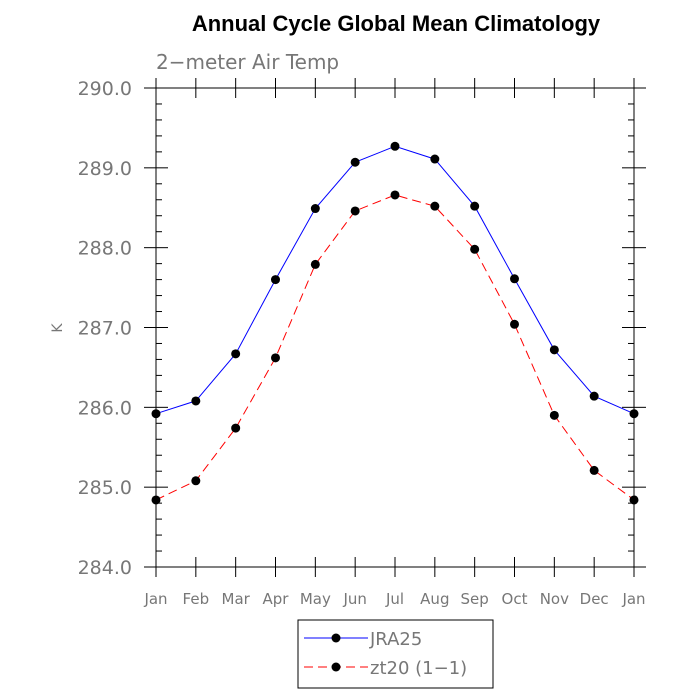 Image resolution: width=700 pixels, height=700 pixels. What do you see at coordinates (475, 599) in the screenshot?
I see `x-tick-label: Sep` at bounding box center [475, 599].